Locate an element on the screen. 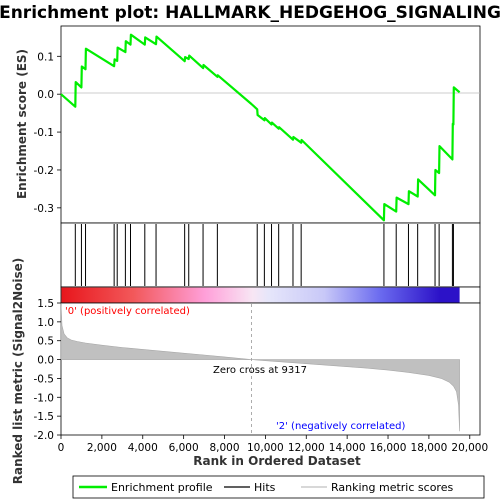 The height and width of the screenshot is (500, 500). metric-y-axis-label: Ranked list metric (Signal2Noise) is located at coordinates (18, 371).